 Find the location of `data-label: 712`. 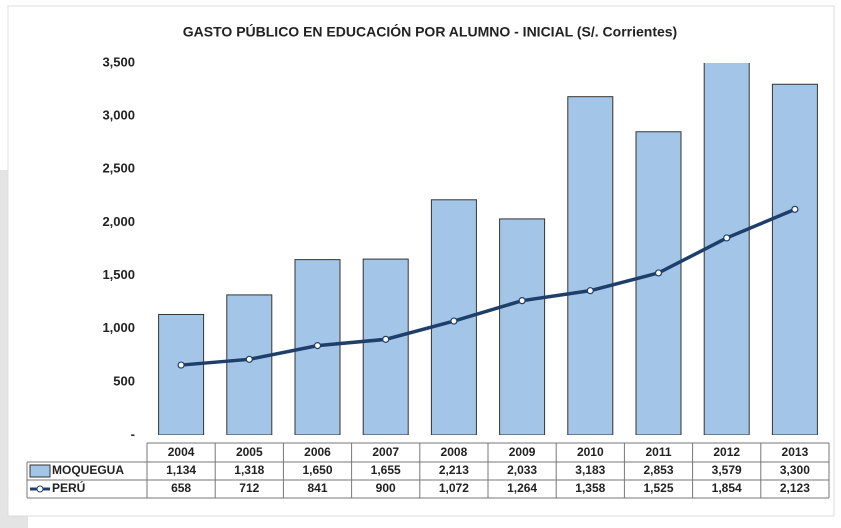

data-label: 712 is located at coordinates (249, 488).